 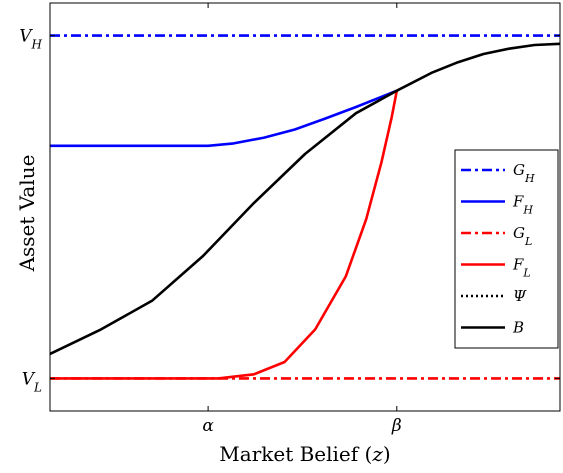 What do you see at coordinates (27, 214) in the screenshot?
I see `y-axis-title: Asset Value` at bounding box center [27, 214].